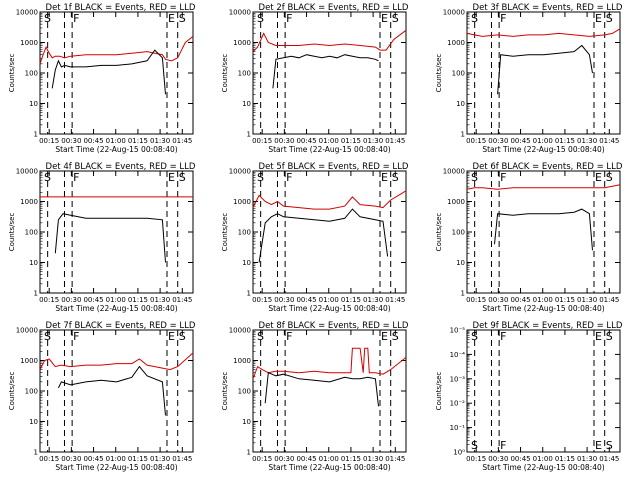 The image size is (640, 480). Describe the element at coordinates (121, 167) in the screenshot. I see `panel-title: Det 4f BLACK = Events, RED = LLD` at that location.